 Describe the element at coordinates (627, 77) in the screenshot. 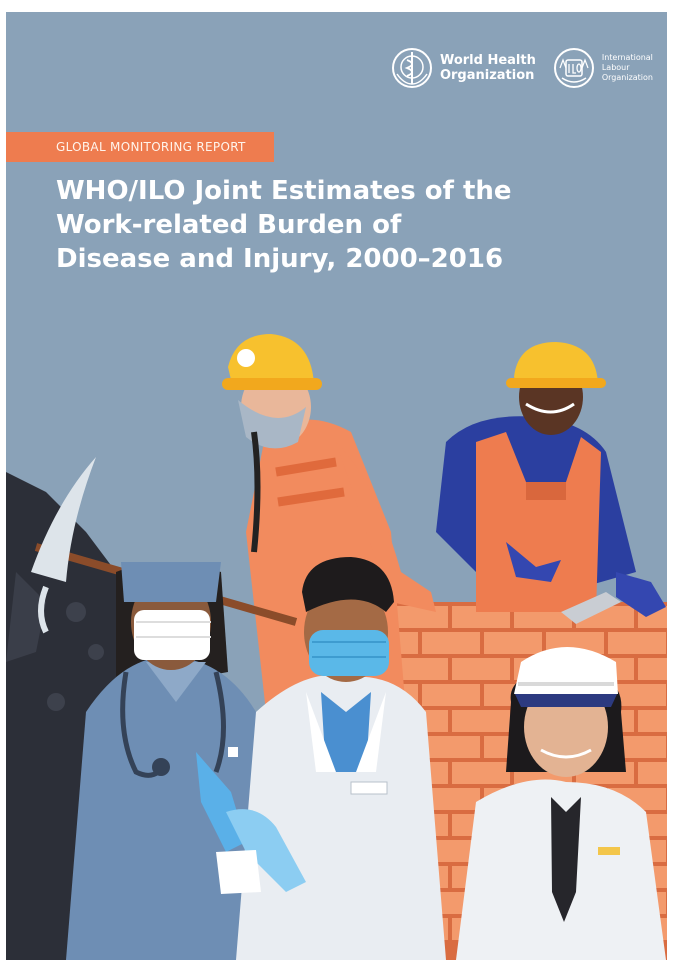

I see `ilo-name-line3: Organization` at that location.